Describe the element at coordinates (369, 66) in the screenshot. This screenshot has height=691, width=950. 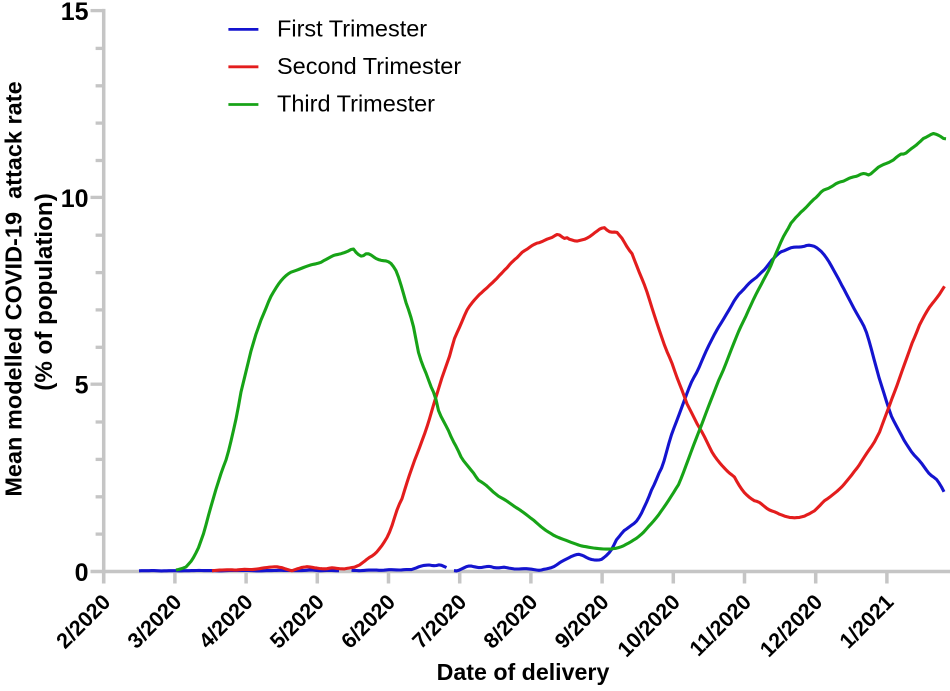
I see `svg-text: Second Trimester` at that location.